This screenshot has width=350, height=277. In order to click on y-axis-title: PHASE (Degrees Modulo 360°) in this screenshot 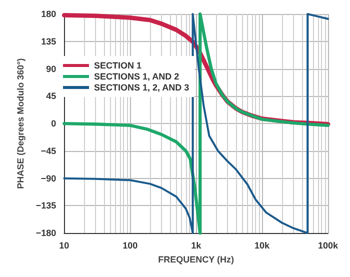, I will do `click(21, 123)`.